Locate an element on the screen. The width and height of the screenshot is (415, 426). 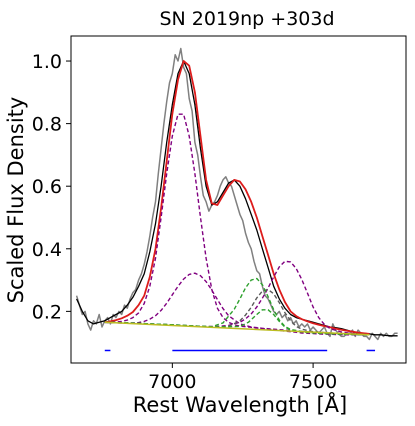
y-tick-label: 1.0 is located at coordinates (47, 62).